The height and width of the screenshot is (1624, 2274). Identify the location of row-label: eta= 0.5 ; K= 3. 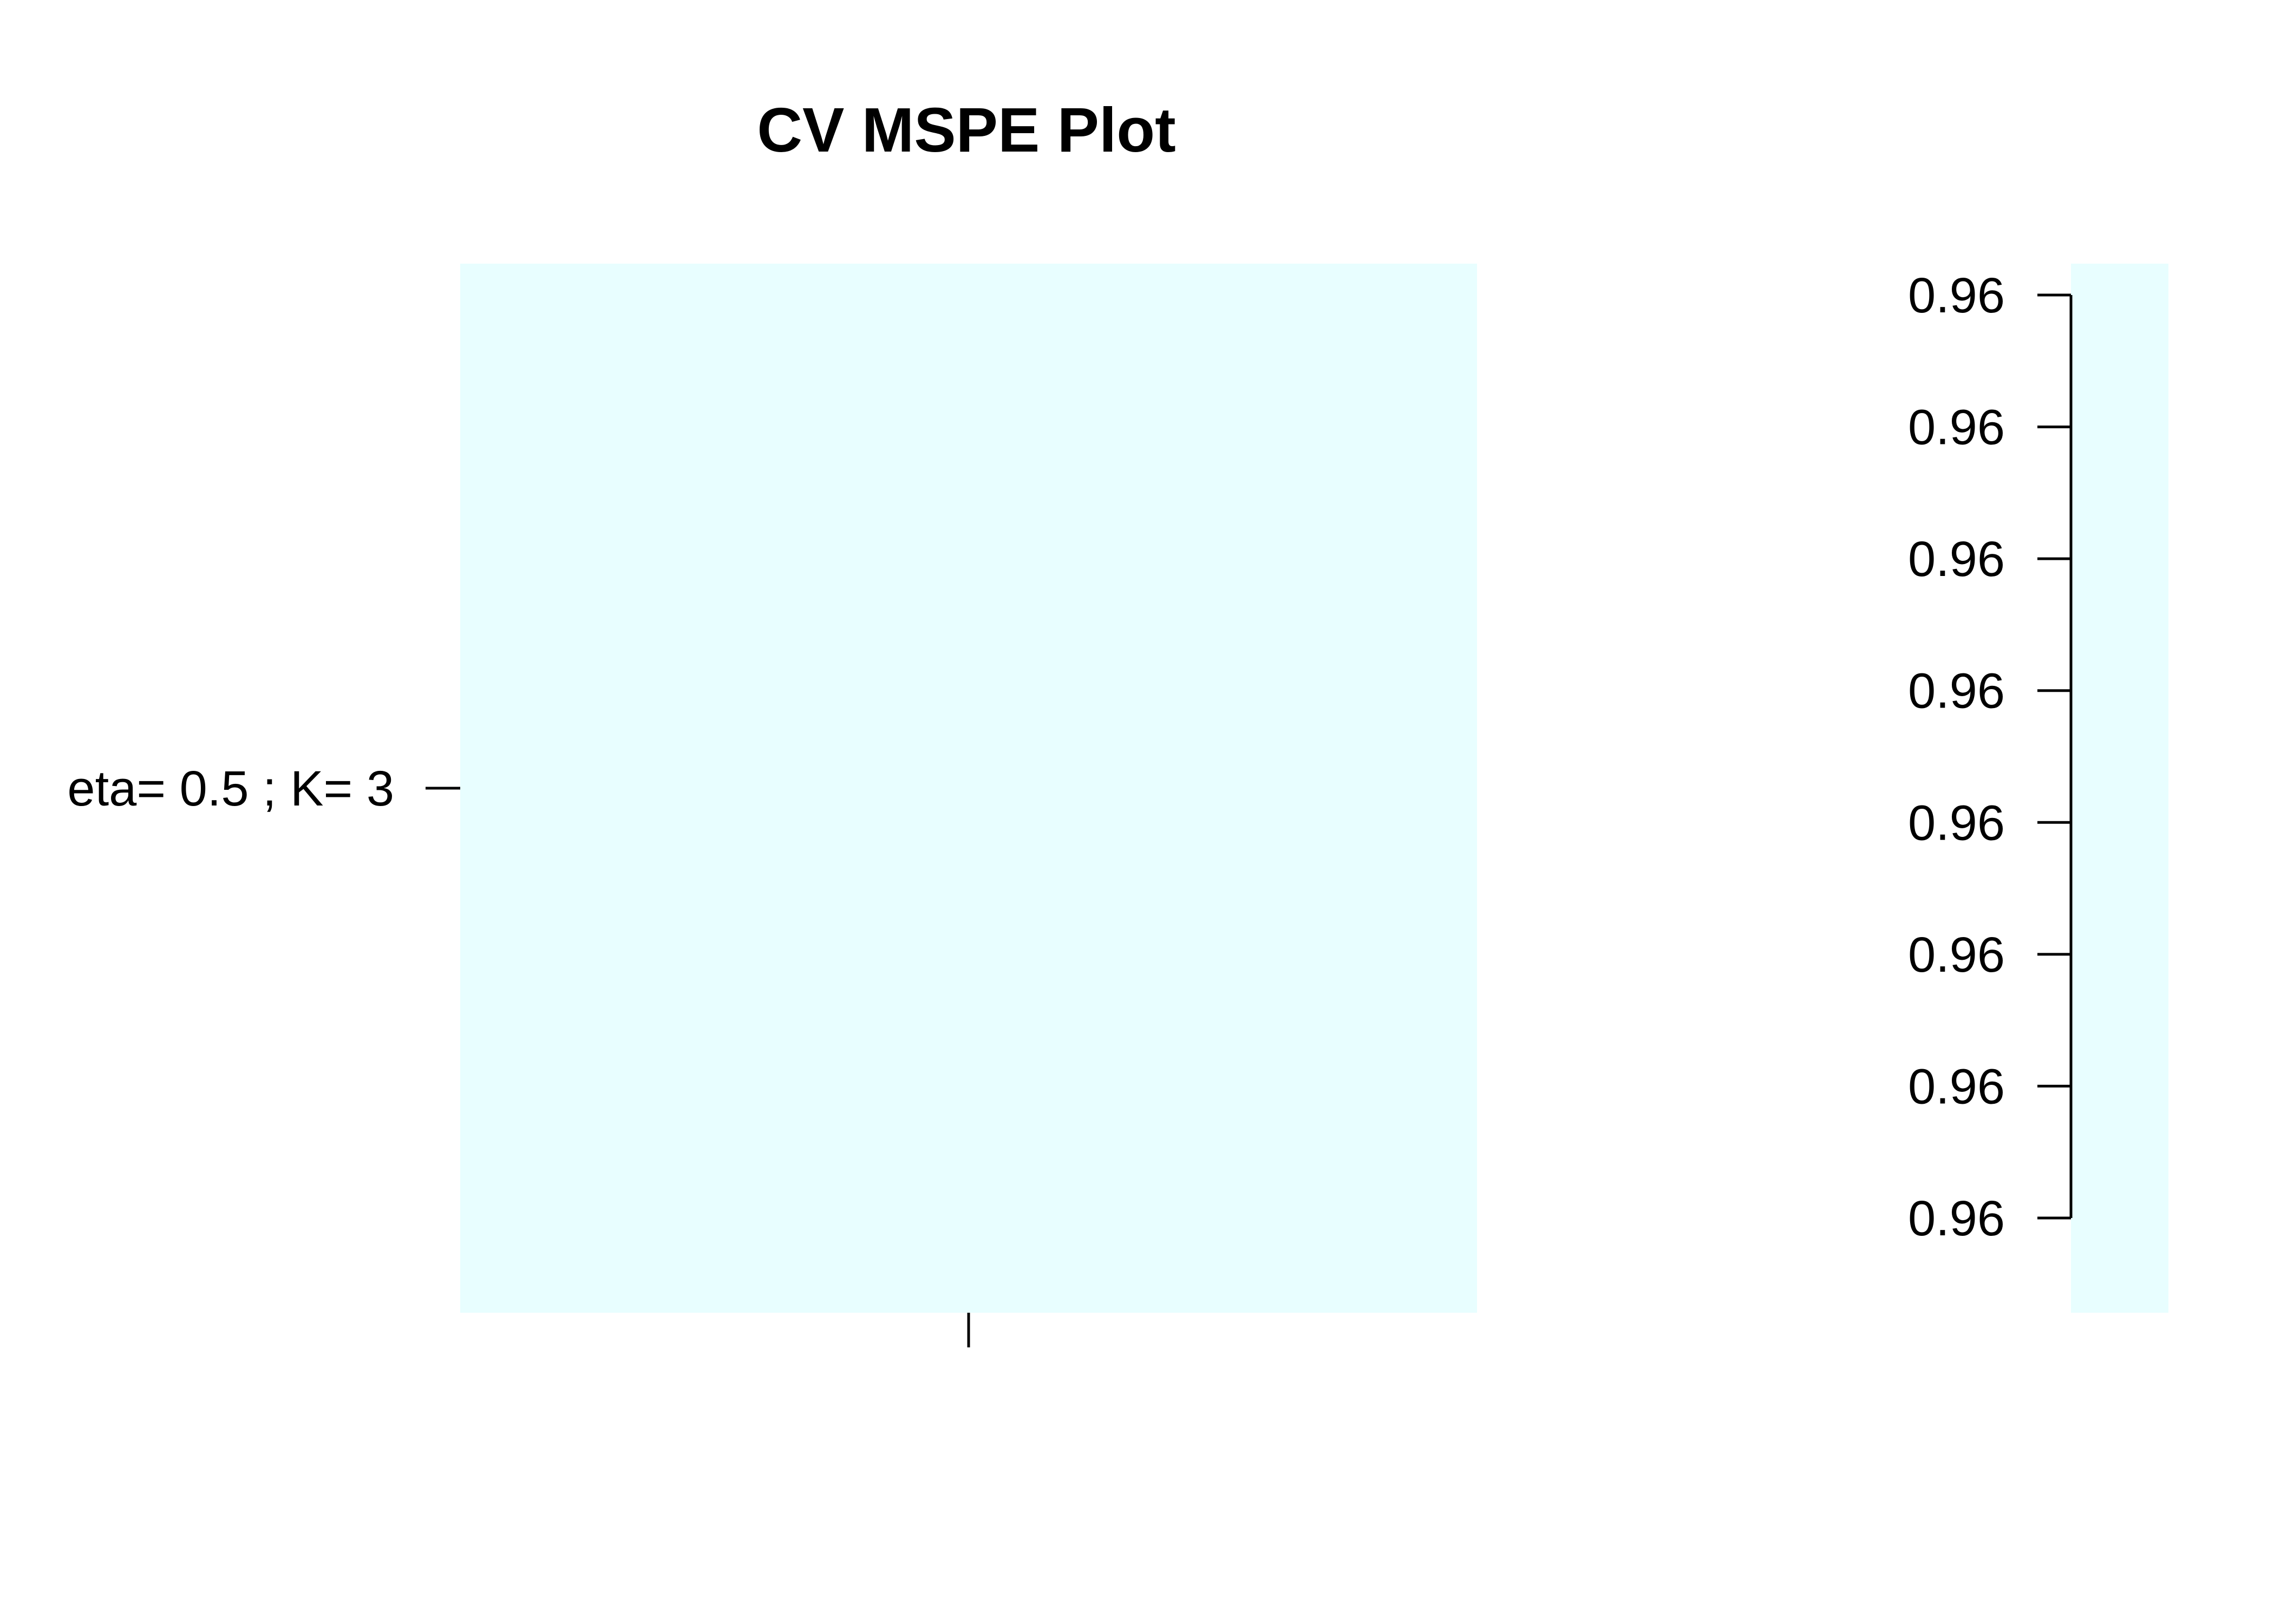
(231, 788).